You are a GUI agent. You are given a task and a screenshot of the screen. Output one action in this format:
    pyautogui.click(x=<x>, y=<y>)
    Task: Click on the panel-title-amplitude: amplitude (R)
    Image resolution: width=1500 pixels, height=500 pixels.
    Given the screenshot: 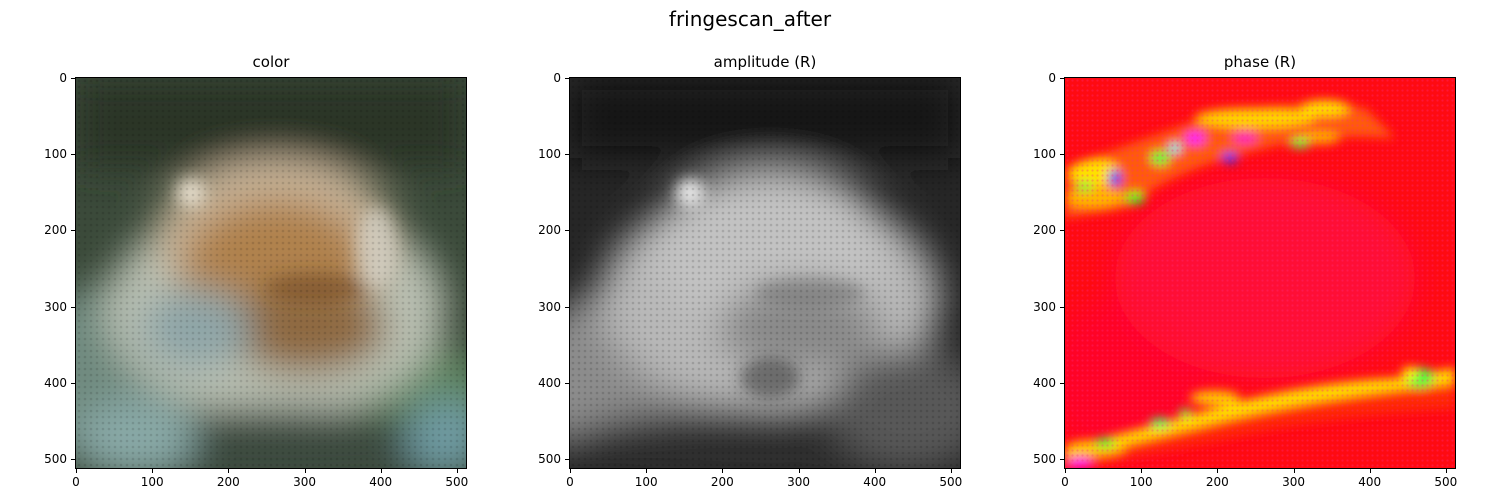 What is the action you would take?
    pyautogui.click(x=765, y=62)
    